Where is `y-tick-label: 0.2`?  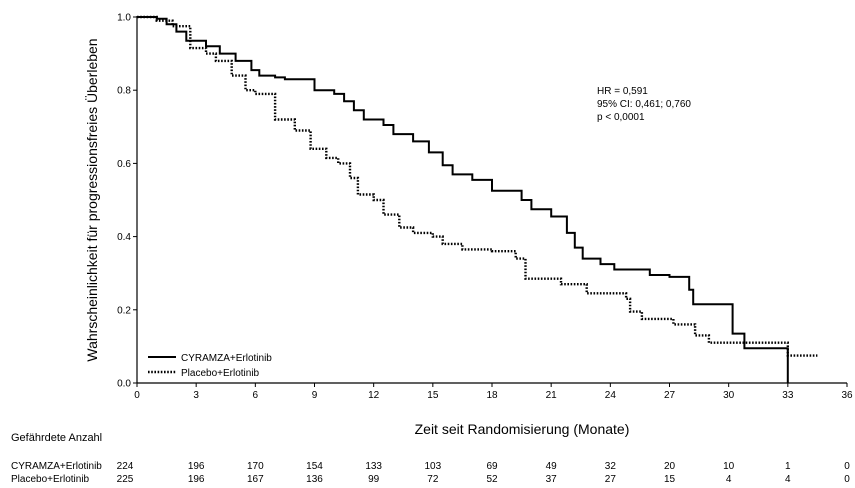 y-tick-label: 0.2 is located at coordinates (124, 310).